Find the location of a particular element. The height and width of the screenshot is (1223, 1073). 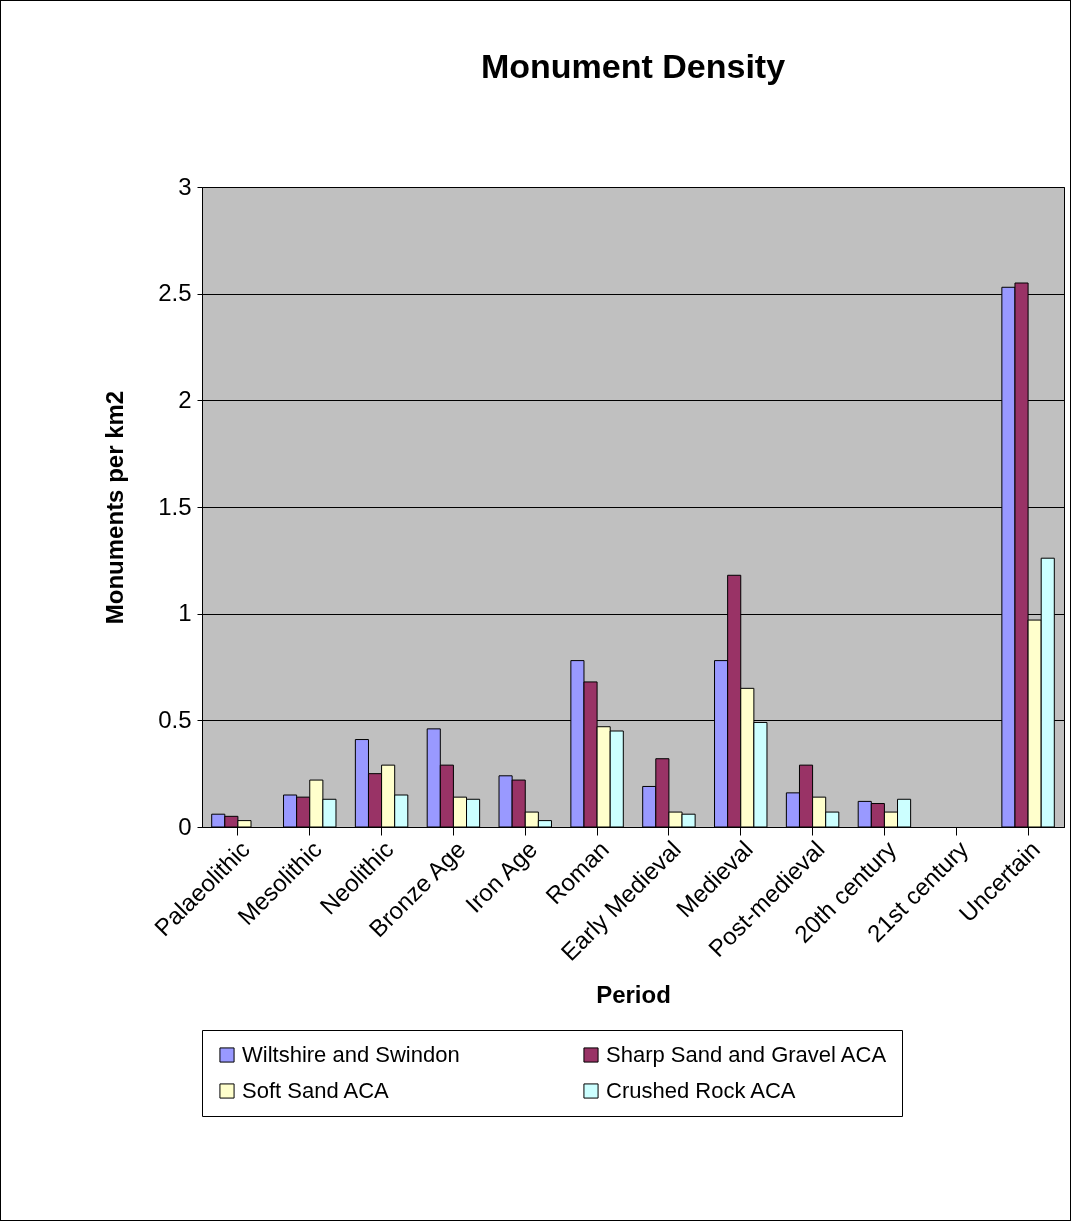

y-tick-label: 2.5 is located at coordinates (175, 293).